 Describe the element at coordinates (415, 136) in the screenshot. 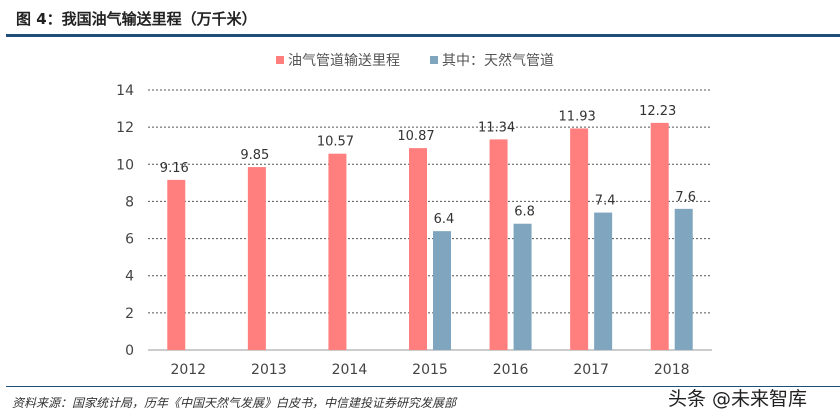

I see `data-label: 10.87` at that location.